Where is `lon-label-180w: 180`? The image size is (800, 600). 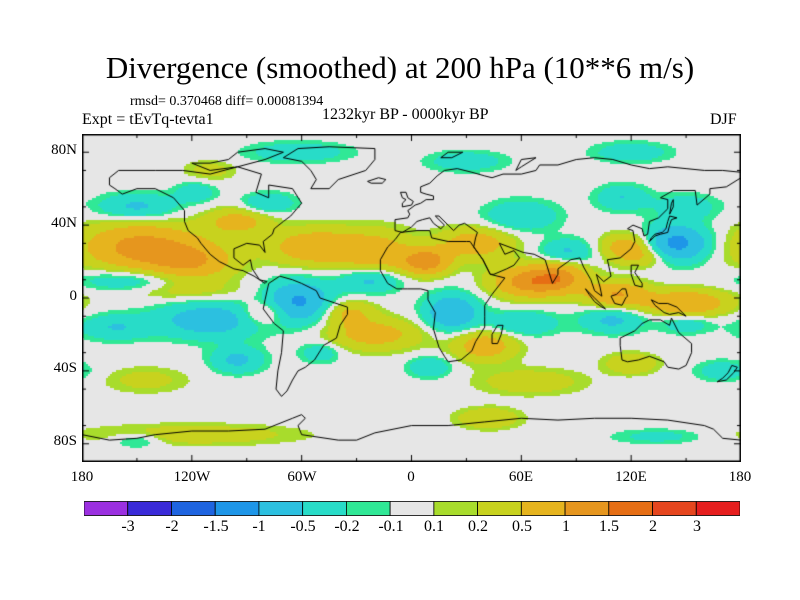 lon-label-180w: 180 is located at coordinates (82, 477).